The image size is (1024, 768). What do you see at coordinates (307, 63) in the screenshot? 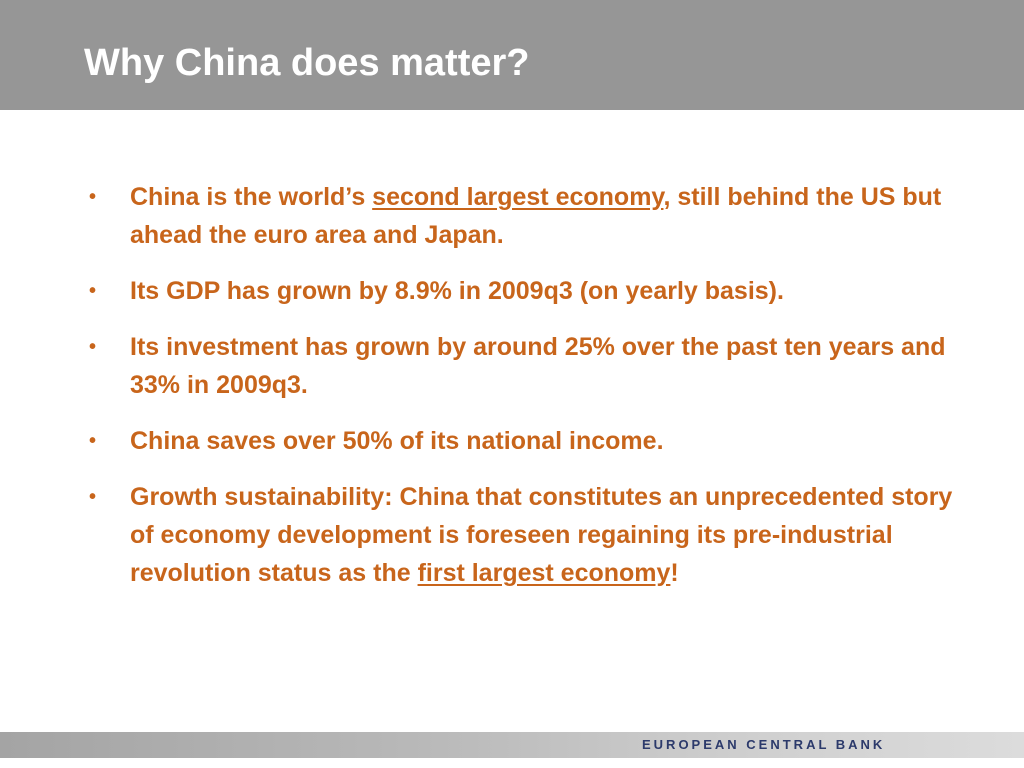
I see `slide-title: Why China does matter?` at bounding box center [307, 63].